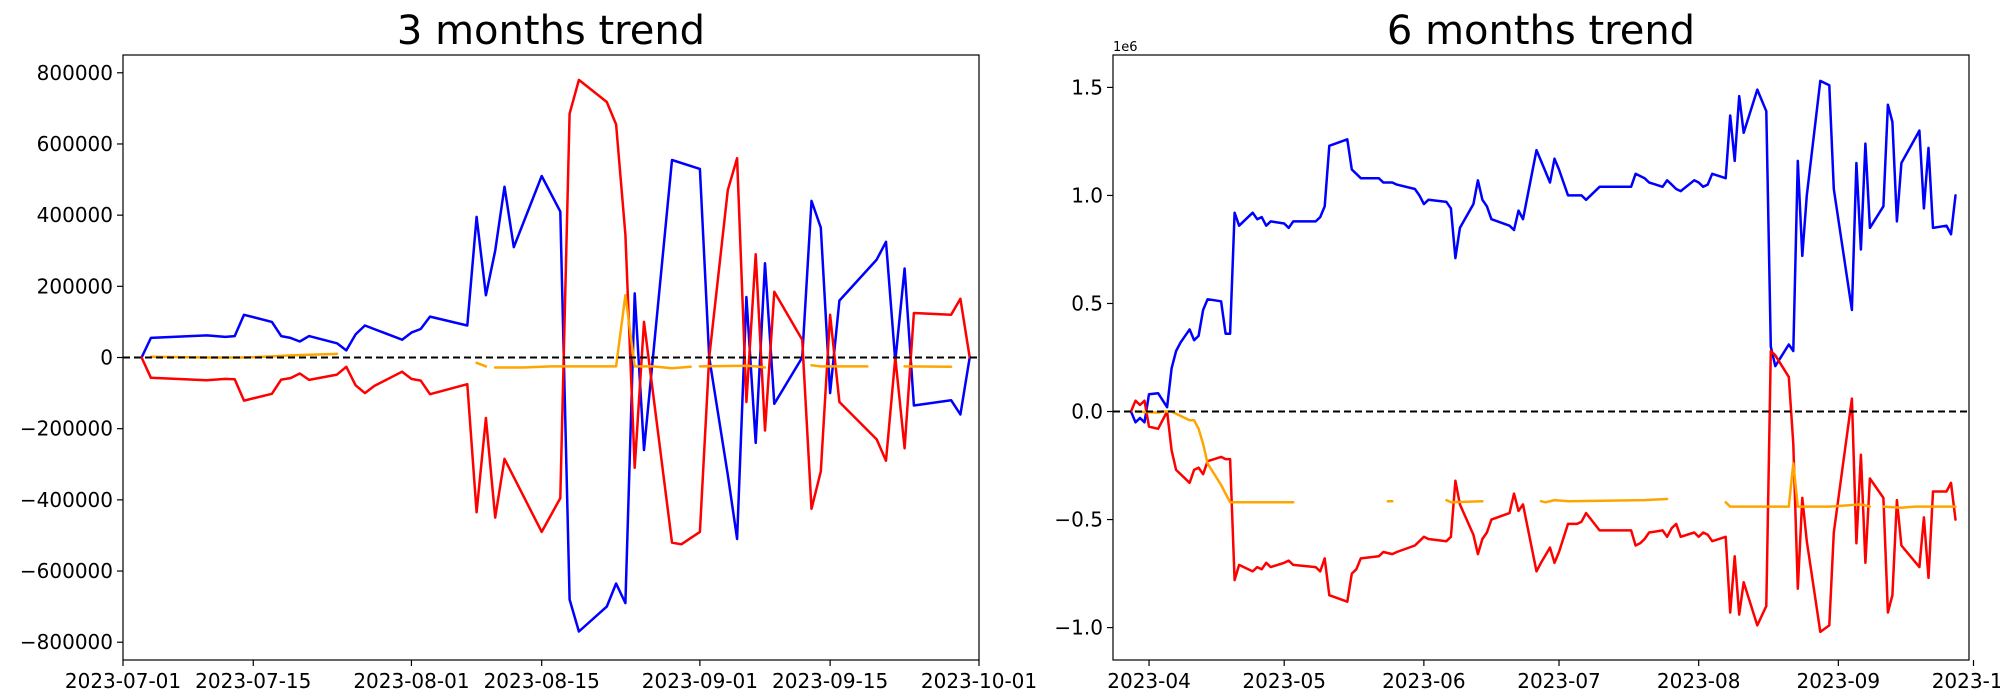  What do you see at coordinates (1839, 681) in the screenshot?
I see `x-tick-label: 2023-09` at bounding box center [1839, 681].